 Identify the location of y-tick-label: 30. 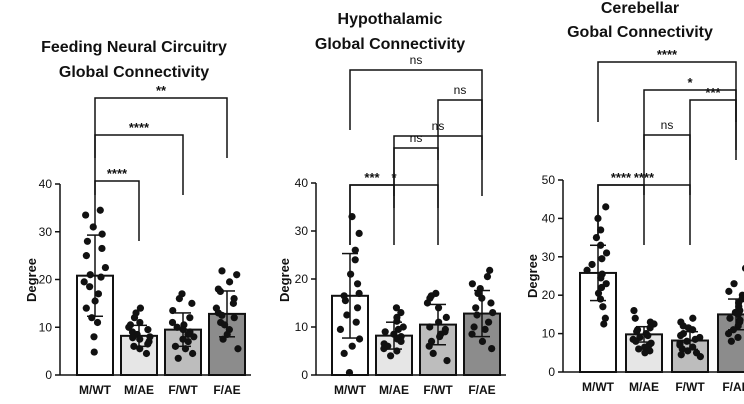
(302, 231).